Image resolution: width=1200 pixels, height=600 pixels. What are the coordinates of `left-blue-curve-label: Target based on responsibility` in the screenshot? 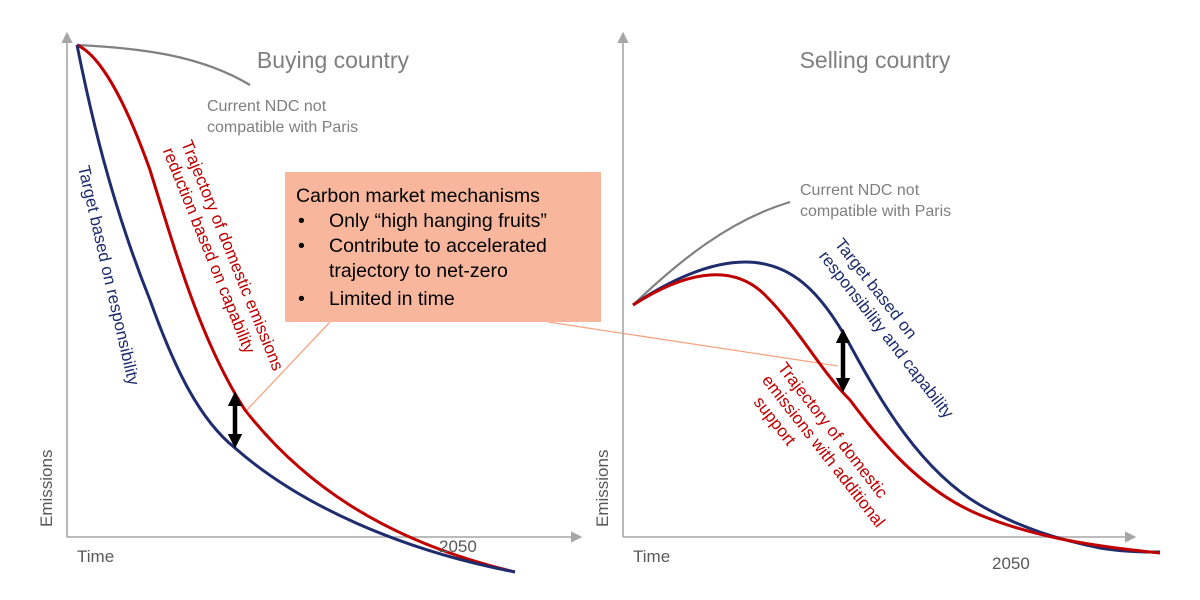 It's located at (108, 276).